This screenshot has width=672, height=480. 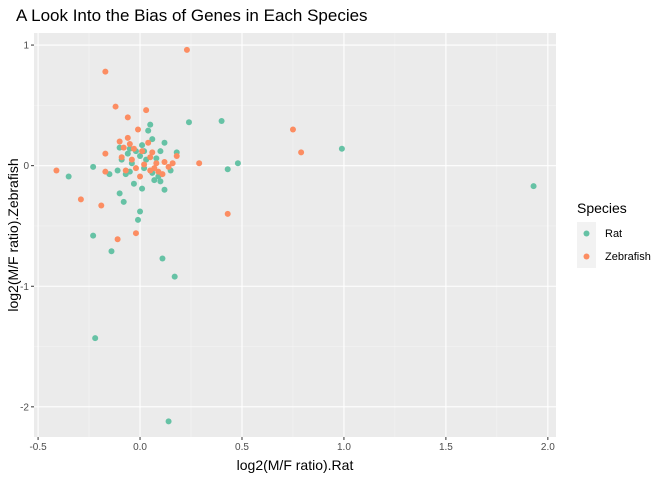 What do you see at coordinates (344, 447) in the screenshot?
I see `x-tick-label: 1.0` at bounding box center [344, 447].